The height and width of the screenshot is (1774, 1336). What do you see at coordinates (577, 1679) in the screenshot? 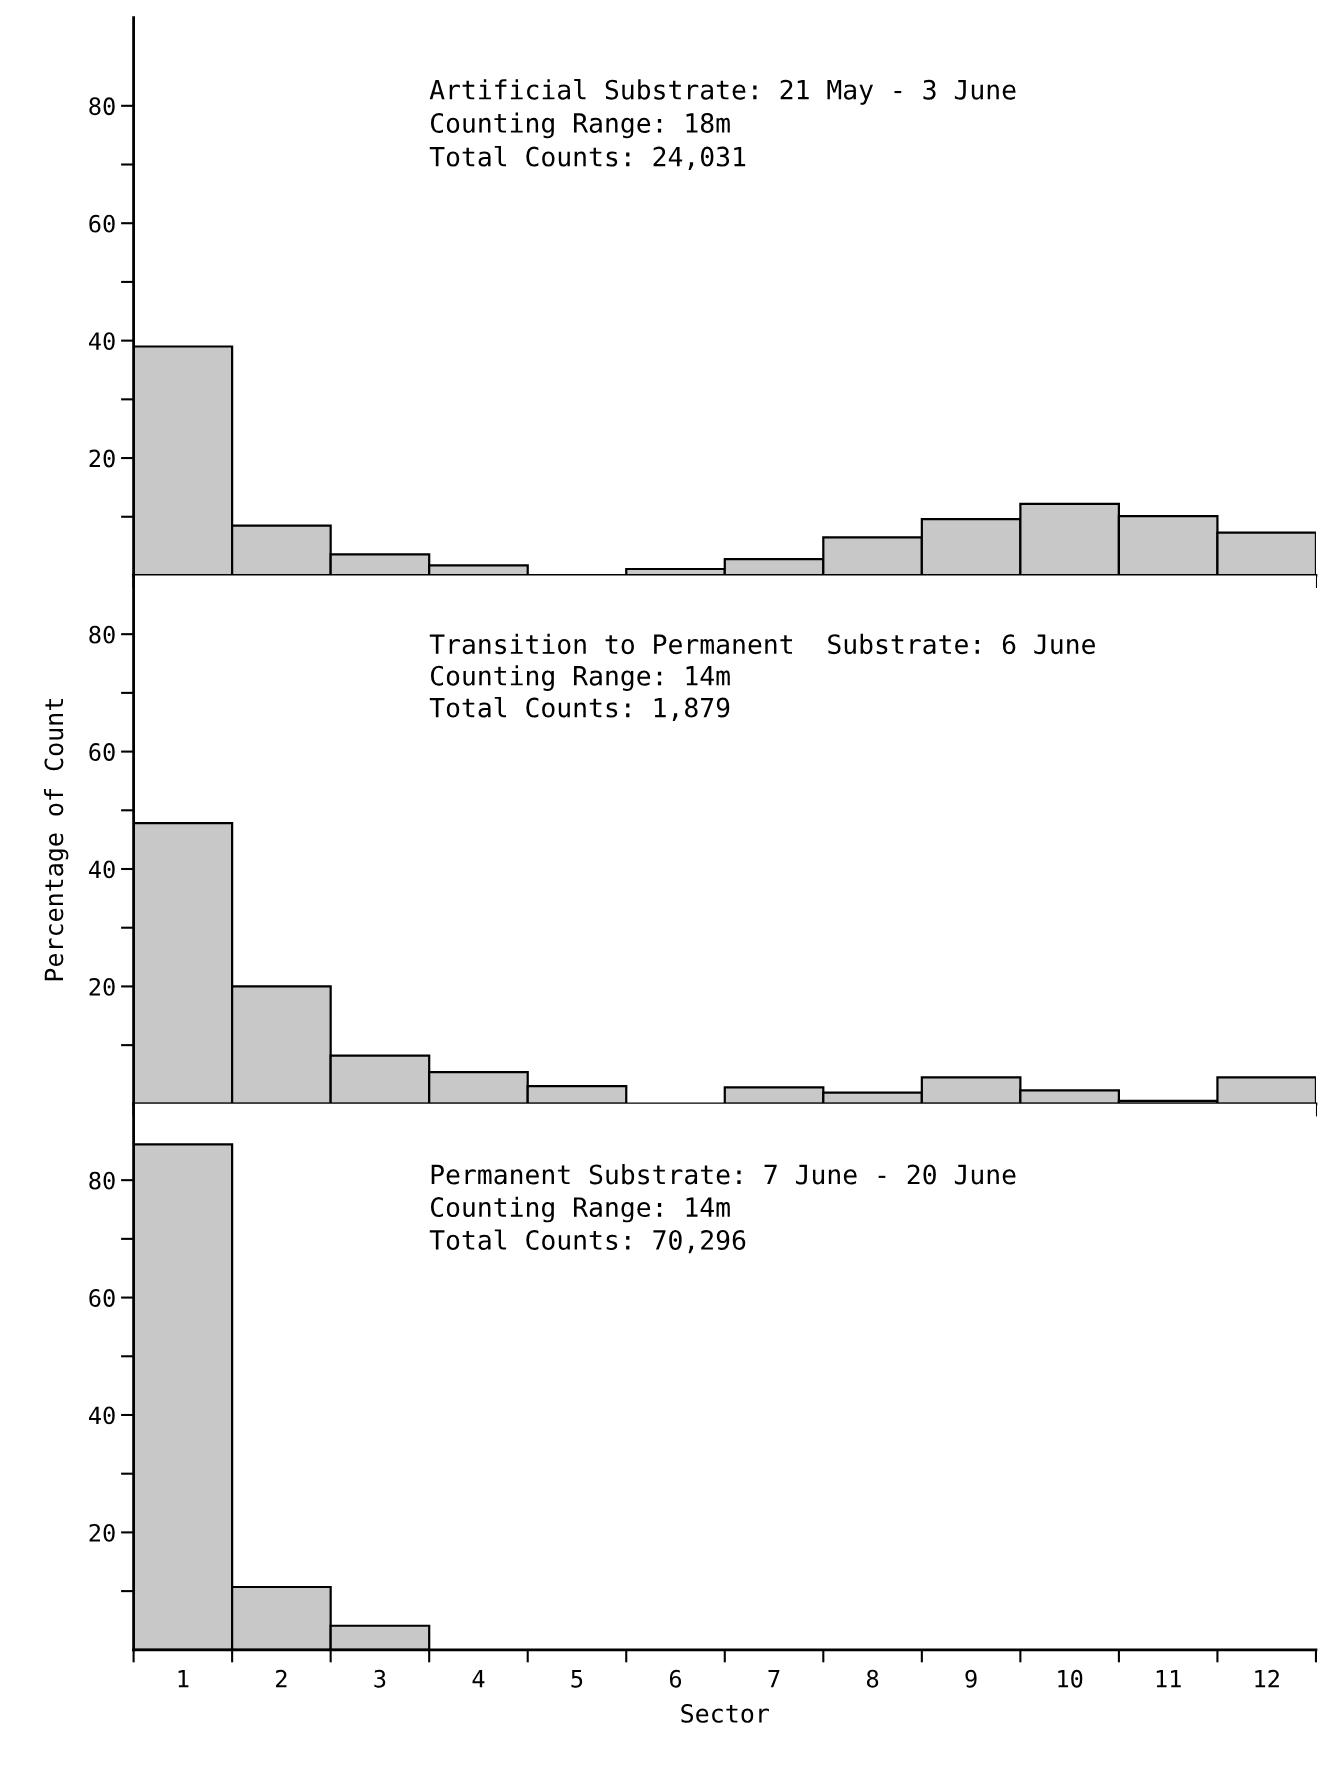
I see `x-tick-label: 5` at bounding box center [577, 1679].